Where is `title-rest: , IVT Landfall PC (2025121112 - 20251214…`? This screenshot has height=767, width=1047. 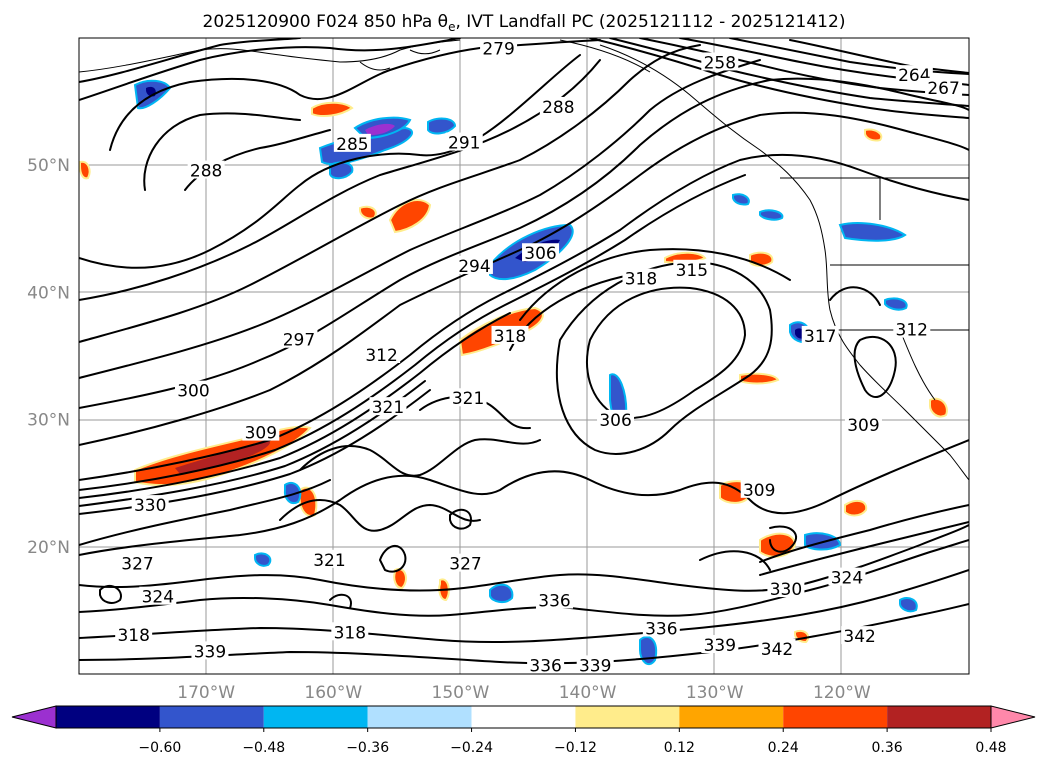
title-rest: , IVT Landfall PC (2025121112 - 20251214… is located at coordinates (650, 22).